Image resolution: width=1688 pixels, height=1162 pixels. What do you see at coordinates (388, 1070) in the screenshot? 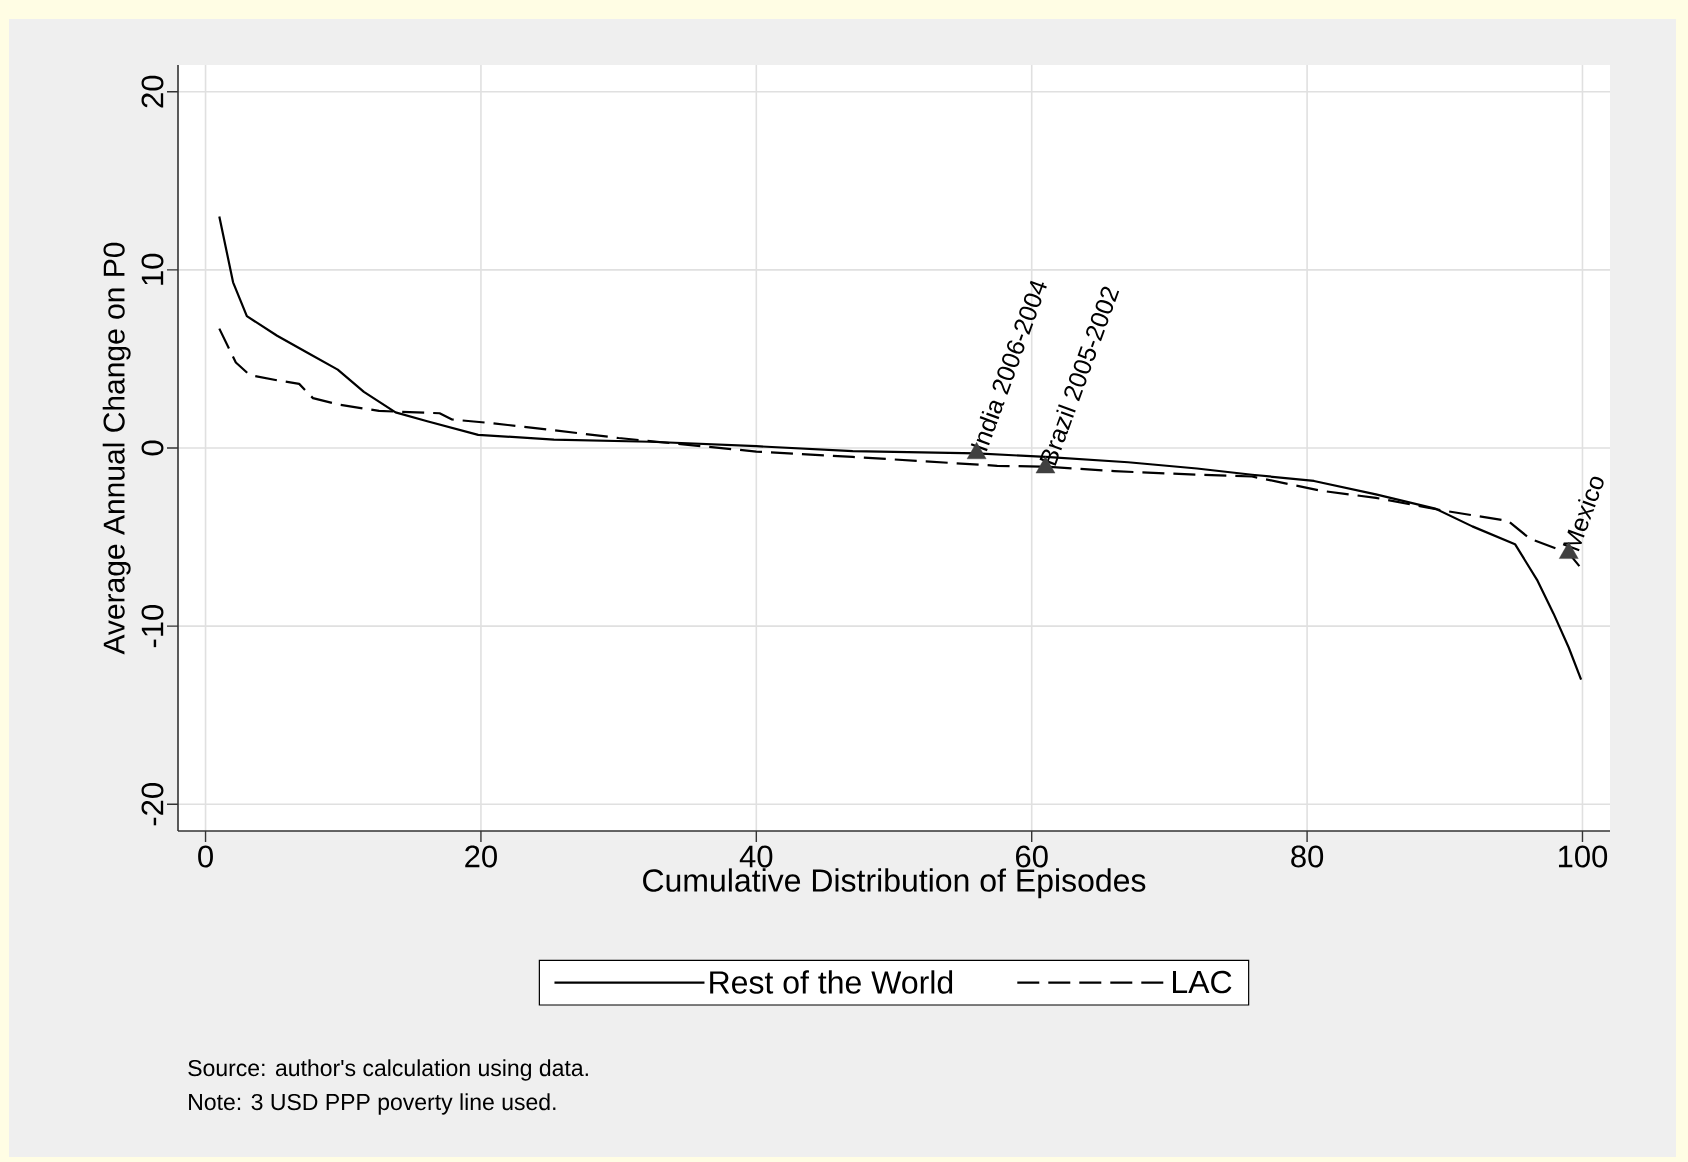
I see `source-note: Source: author's calculation using data.` at bounding box center [388, 1070].